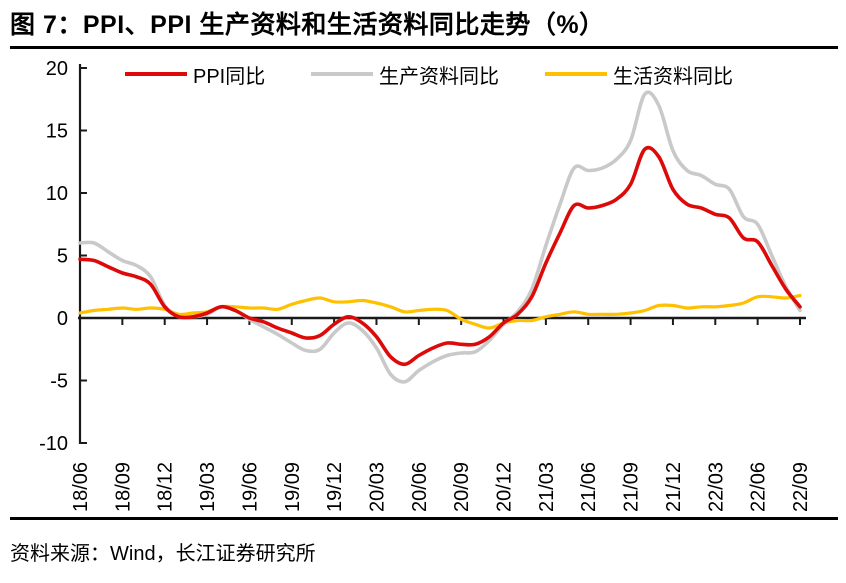  Describe the element at coordinates (505, 487) in the screenshot. I see `x-tick-label: 20/12` at that location.